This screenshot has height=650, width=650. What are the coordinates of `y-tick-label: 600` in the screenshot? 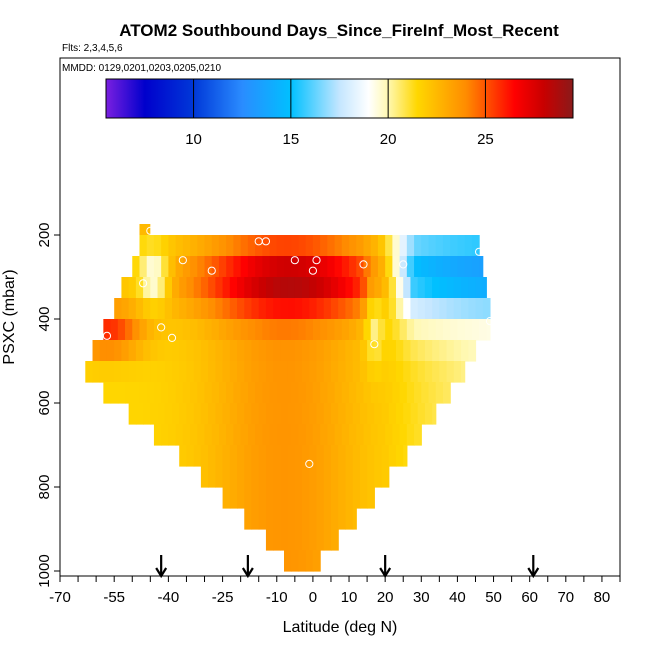 It's located at (44, 402).